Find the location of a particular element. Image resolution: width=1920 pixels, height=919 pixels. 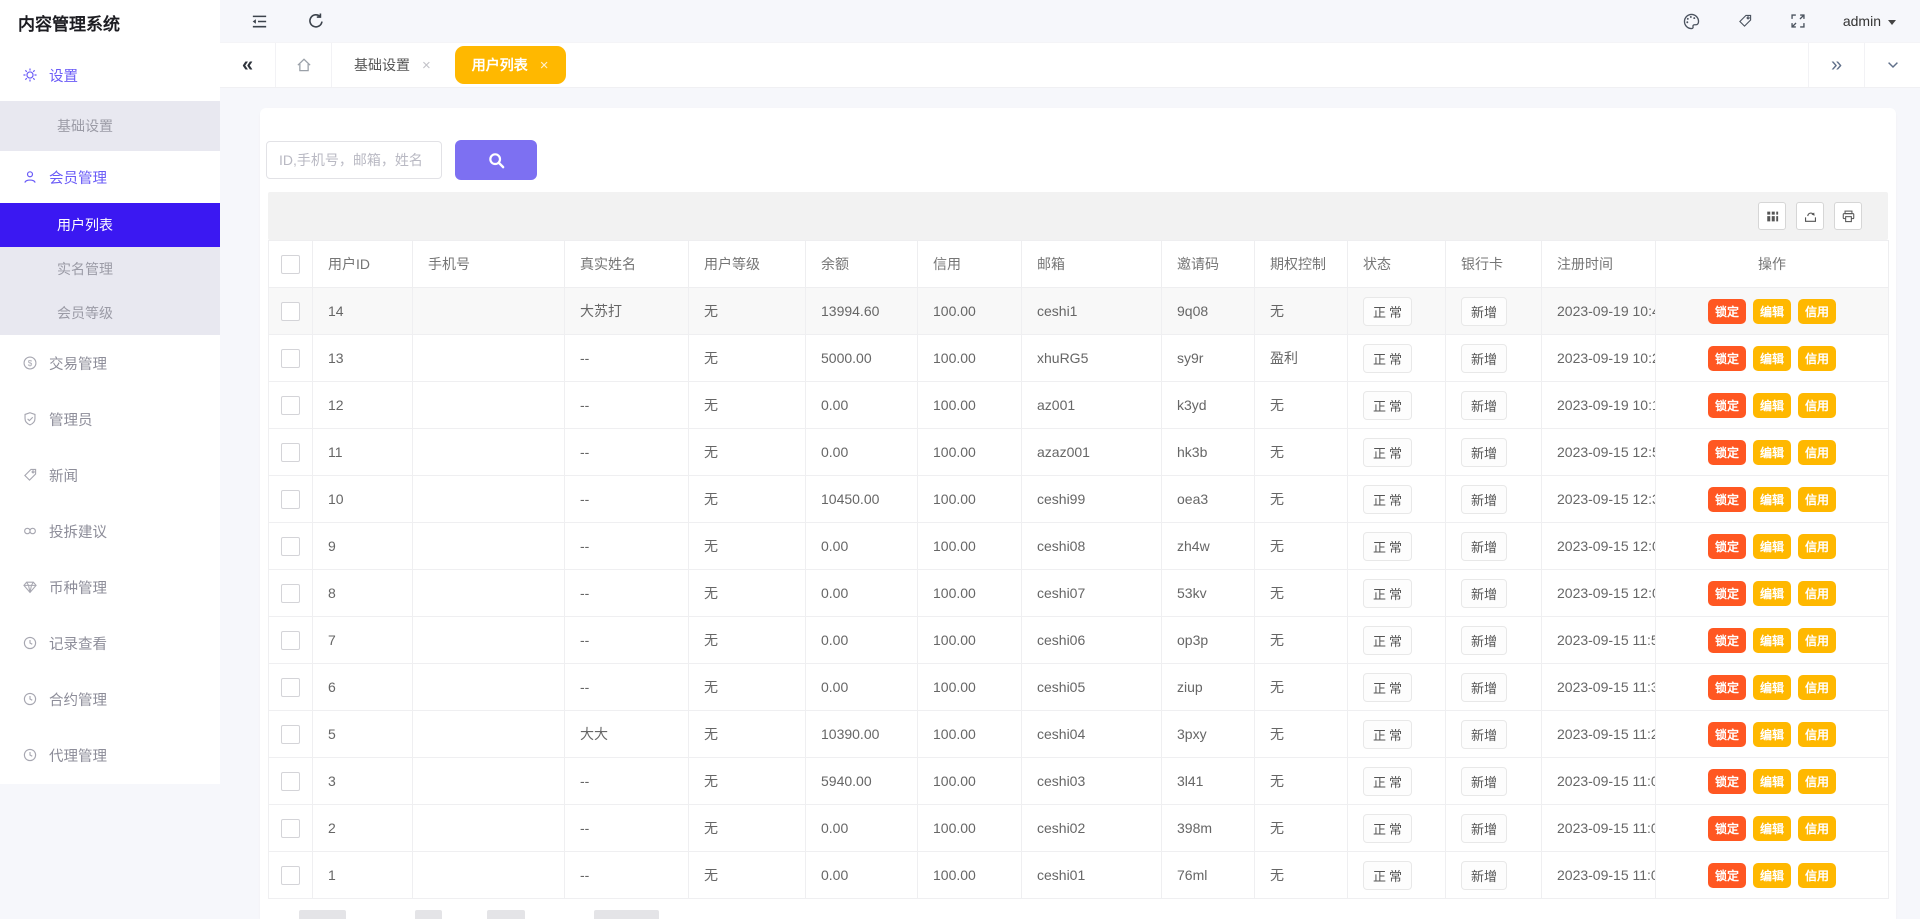

refresh-icon is located at coordinates (316, 21).